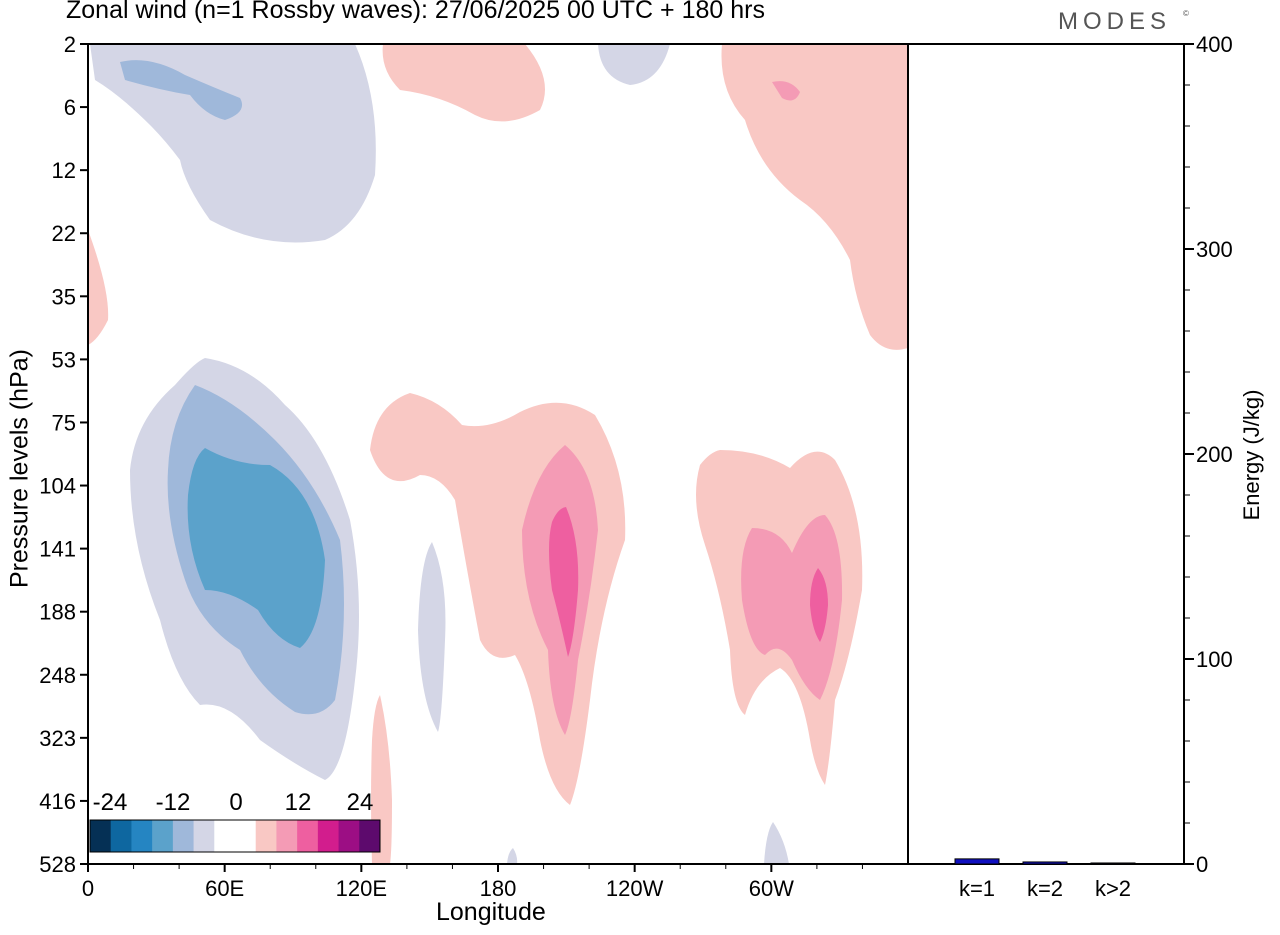 The height and width of the screenshot is (935, 1280). I want to click on pos-contour-left-edge, so click(98, 287).